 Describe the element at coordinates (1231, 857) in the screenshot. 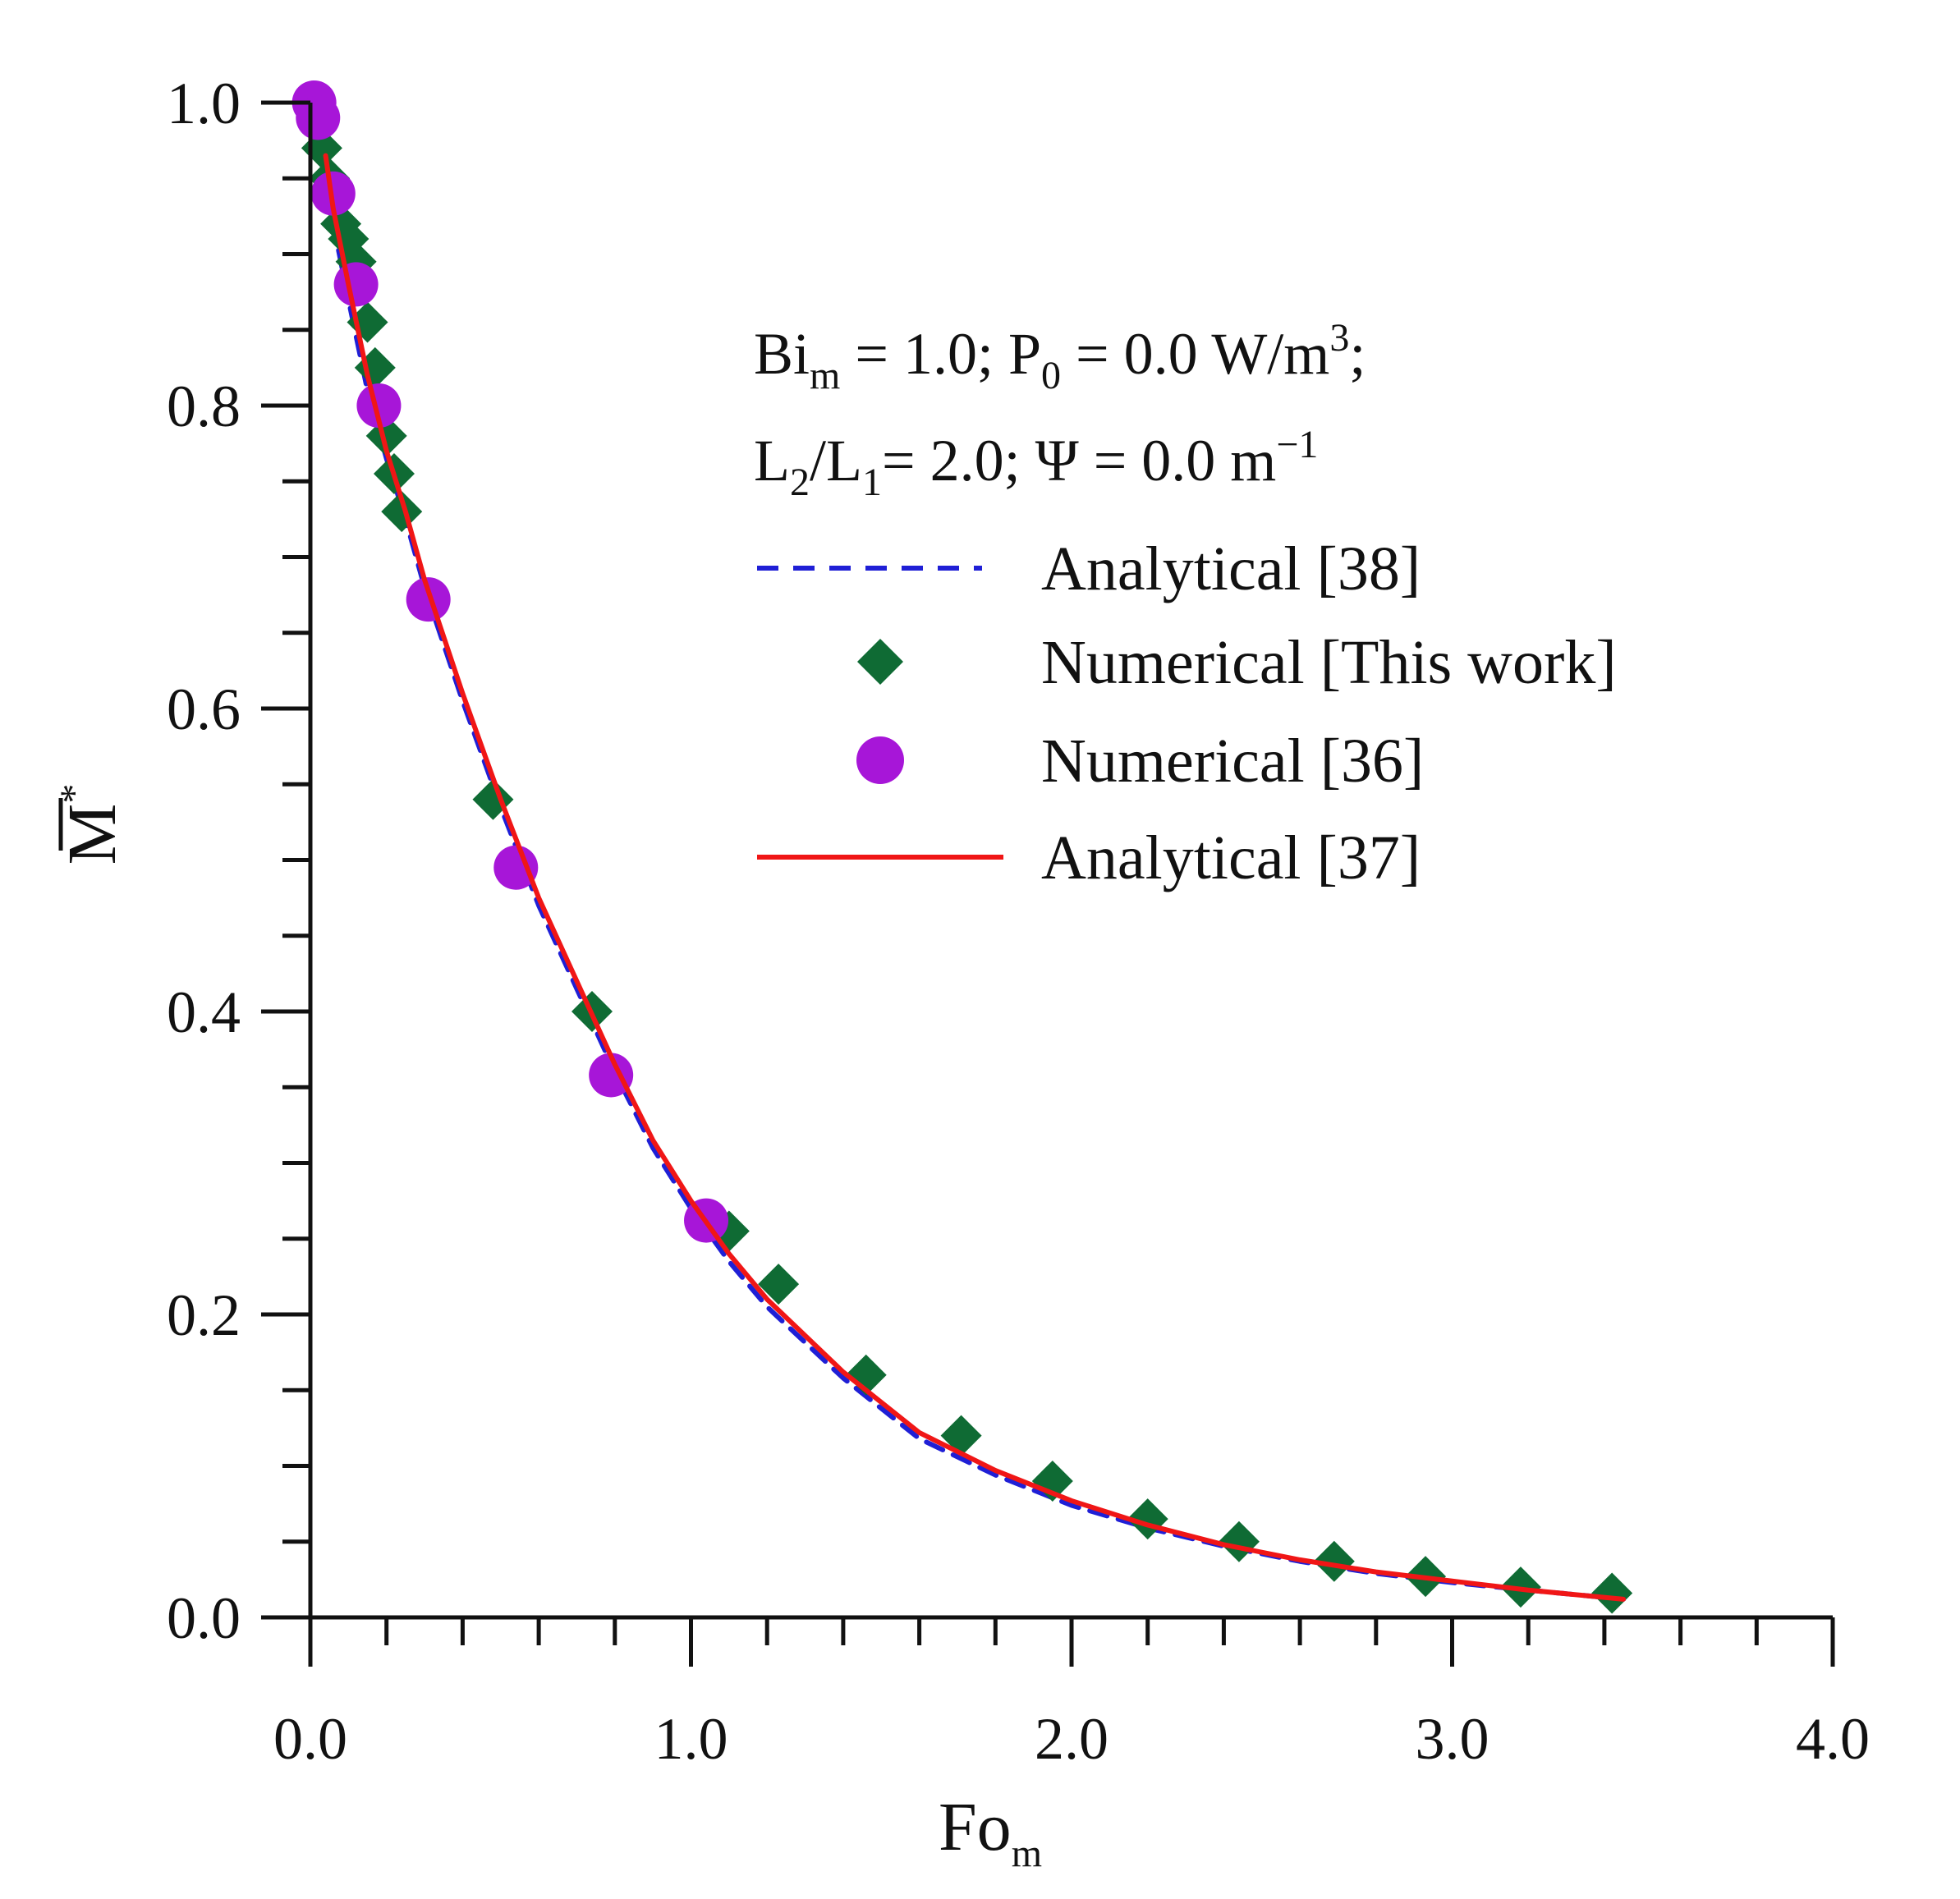

I see `legend-label: Analytical [37]` at that location.